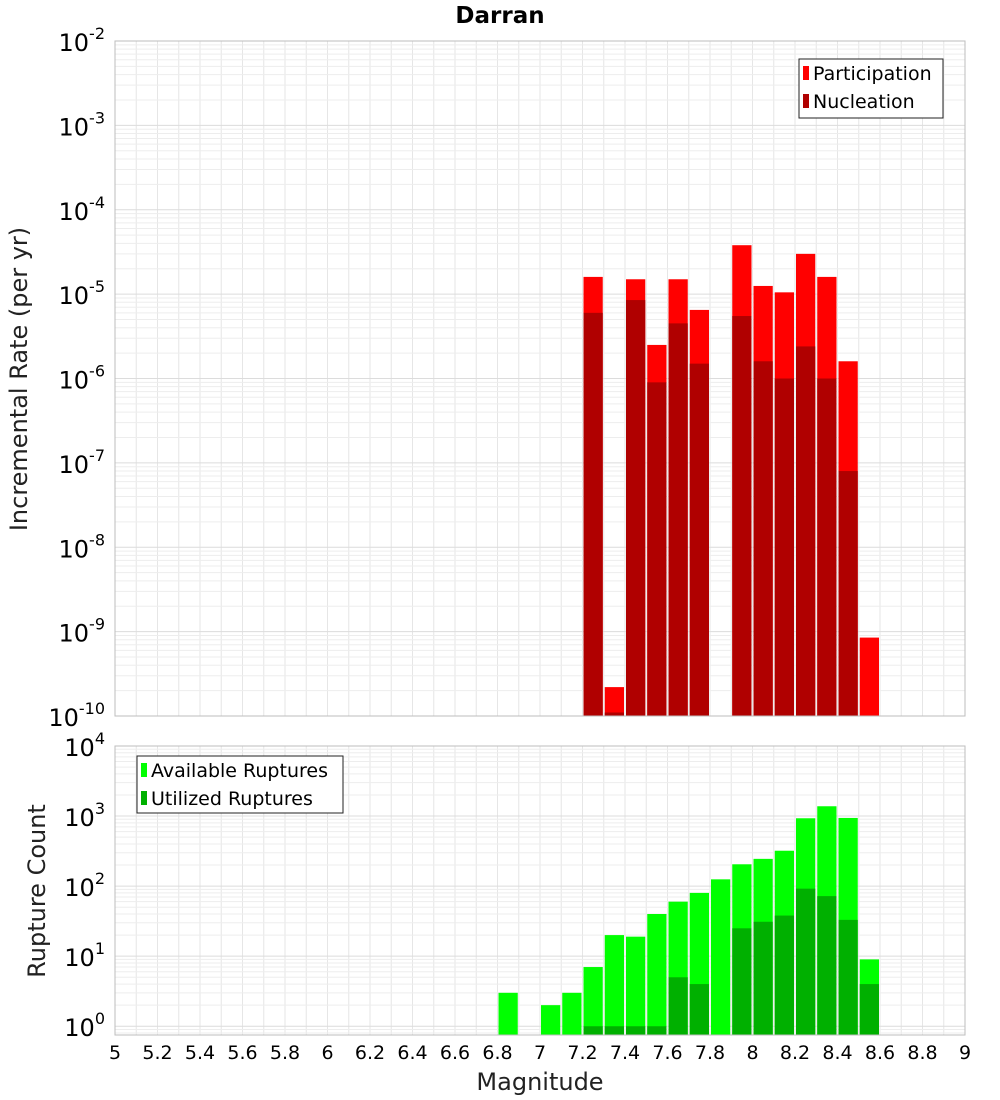  Describe the element at coordinates (82, 378) in the screenshot. I see `y-tick-label: 10⁻⁶` at that location.